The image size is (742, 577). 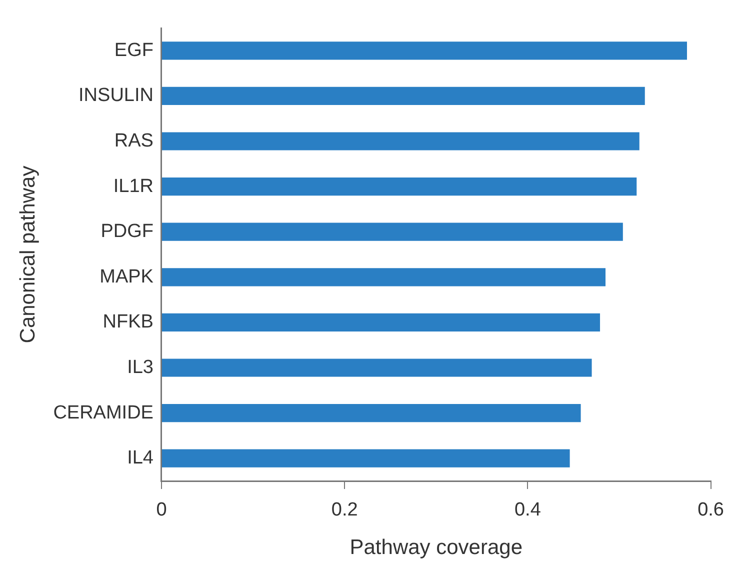 I want to click on y-tick-label: PDGF, so click(x=127, y=231).